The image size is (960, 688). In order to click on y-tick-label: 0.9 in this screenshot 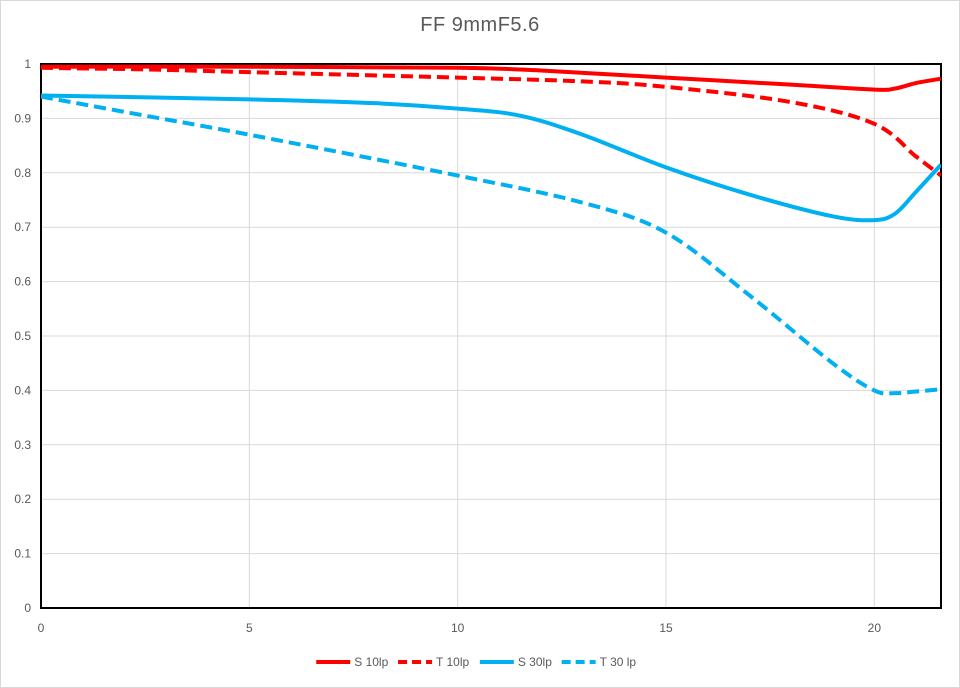, I will do `click(22, 118)`.